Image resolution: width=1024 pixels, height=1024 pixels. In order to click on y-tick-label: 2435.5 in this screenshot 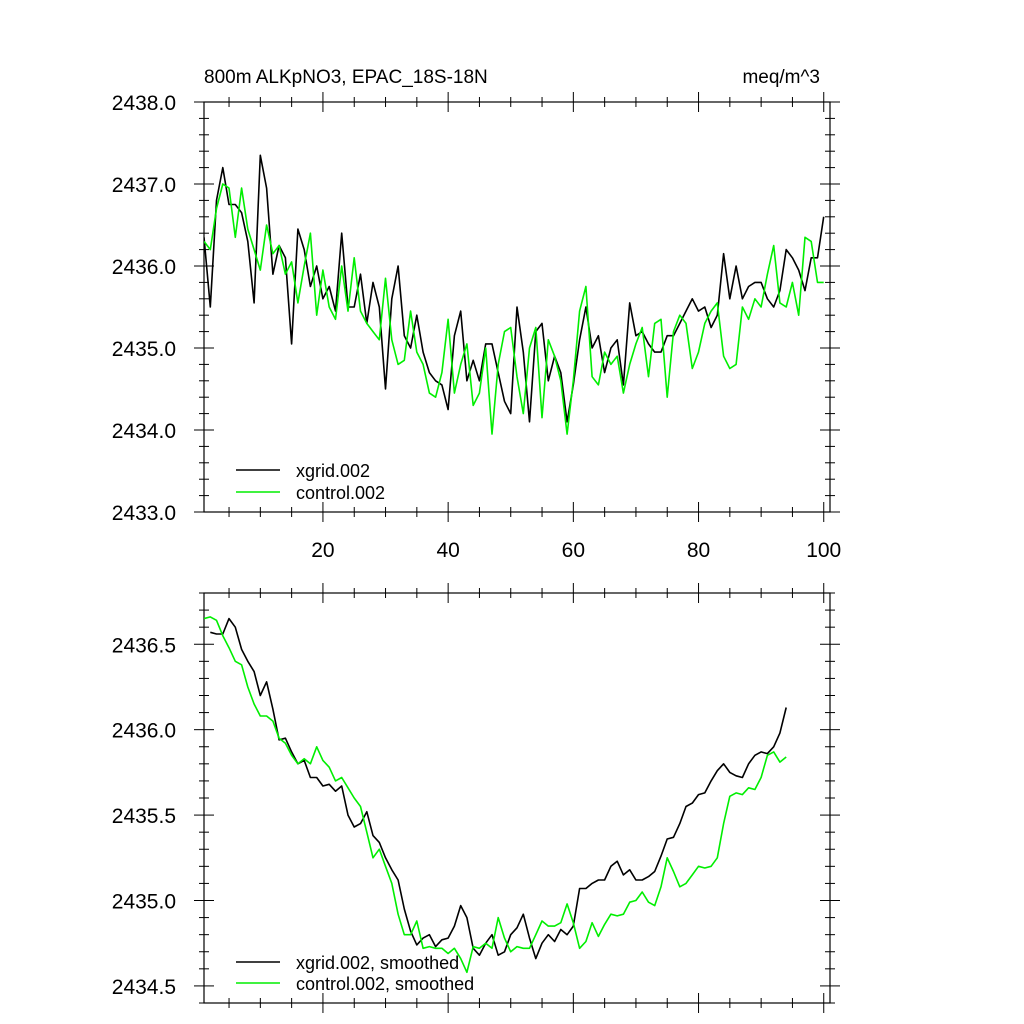, I will do `click(144, 816)`.